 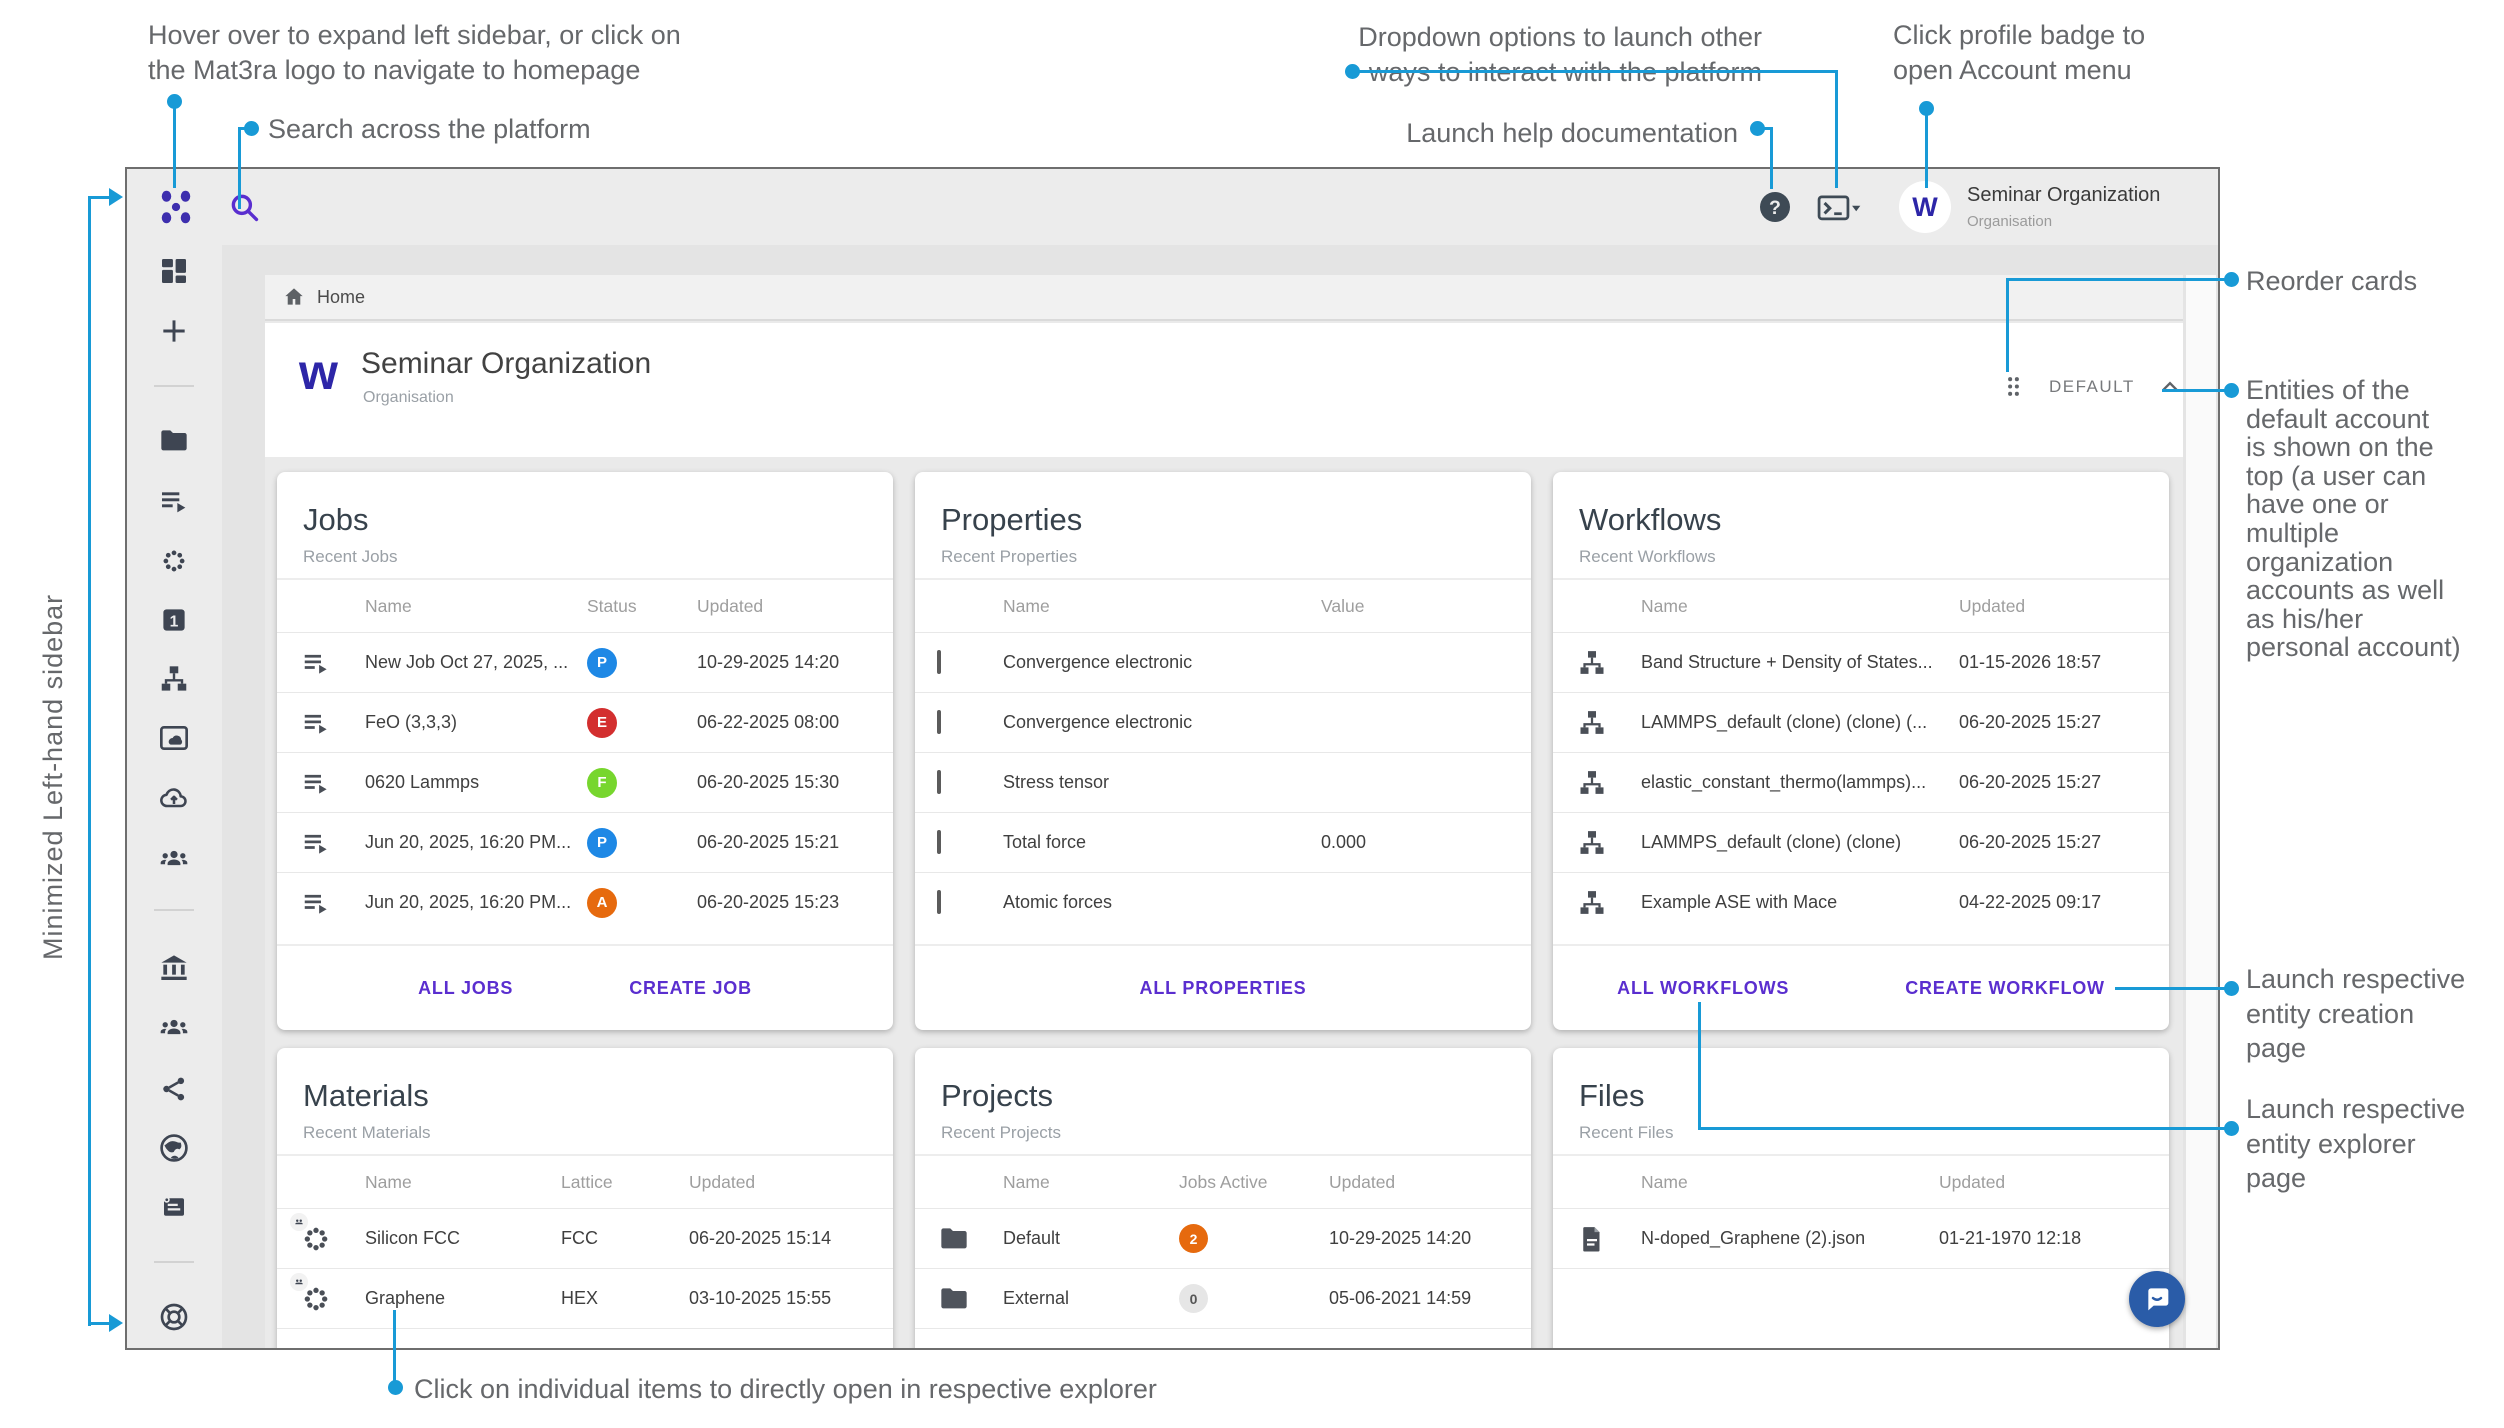 I want to click on table-row: Stress tensor, so click(x=1223, y=782).